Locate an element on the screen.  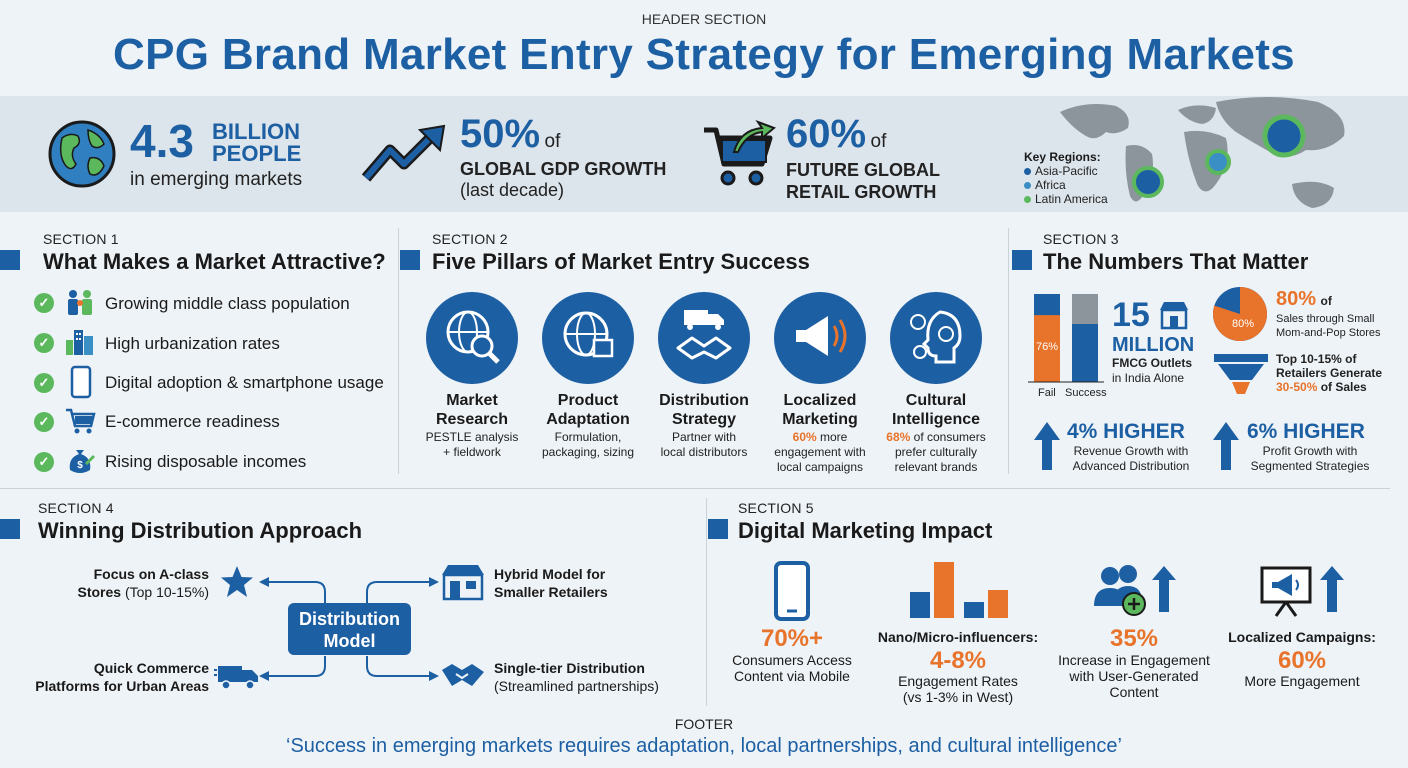
profit-caption: Profit Growth with Segmented Strategies is located at coordinates (1310, 459).